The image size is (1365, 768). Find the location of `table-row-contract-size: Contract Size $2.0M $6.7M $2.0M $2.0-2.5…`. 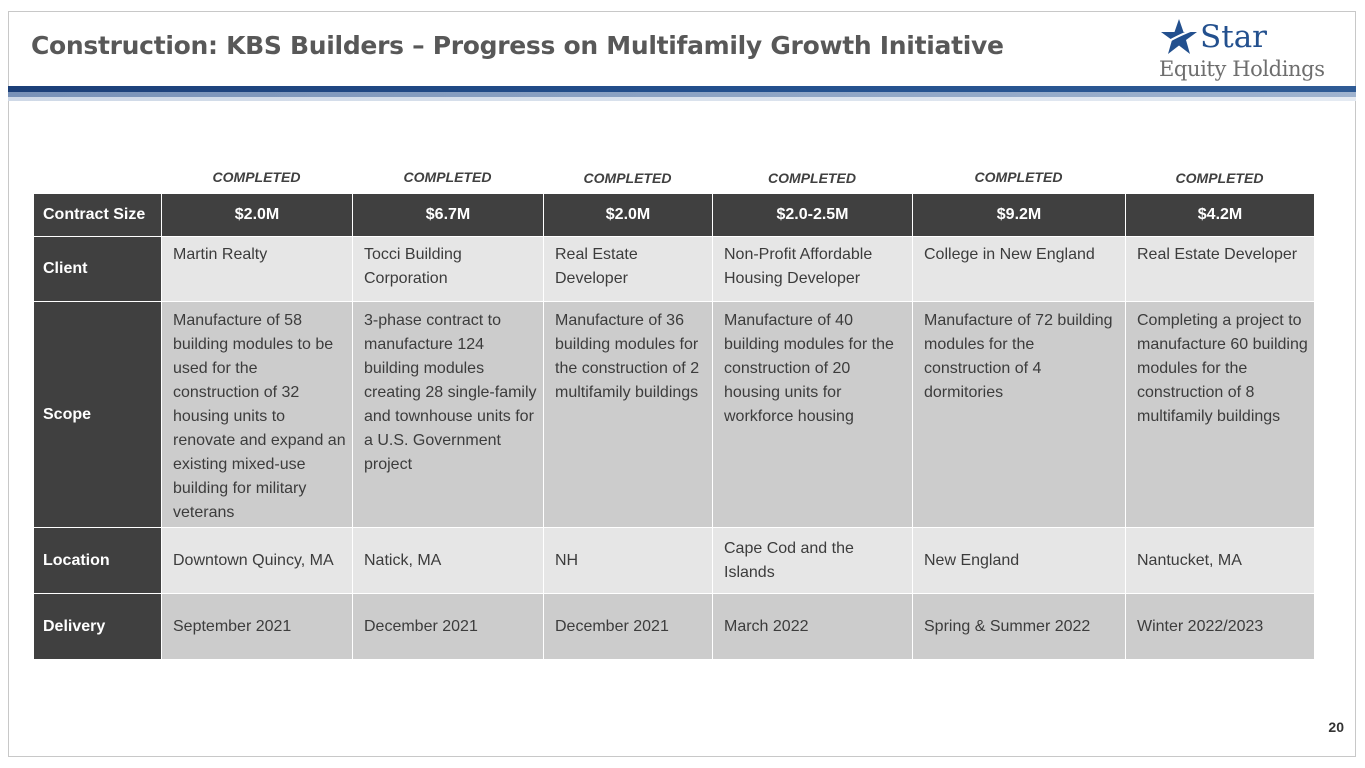

table-row-contract-size: Contract Size $2.0M $6.7M $2.0M $2.0-2.5… is located at coordinates (674, 215).